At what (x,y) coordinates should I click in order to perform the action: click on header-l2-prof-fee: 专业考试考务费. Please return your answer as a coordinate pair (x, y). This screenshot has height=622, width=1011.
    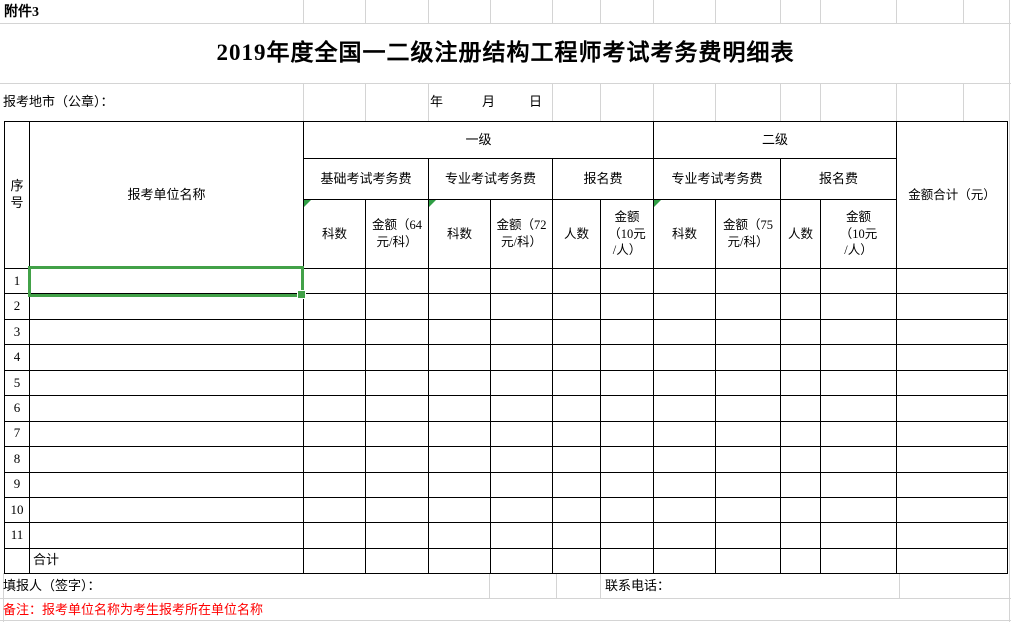
    Looking at the image, I should click on (717, 179).